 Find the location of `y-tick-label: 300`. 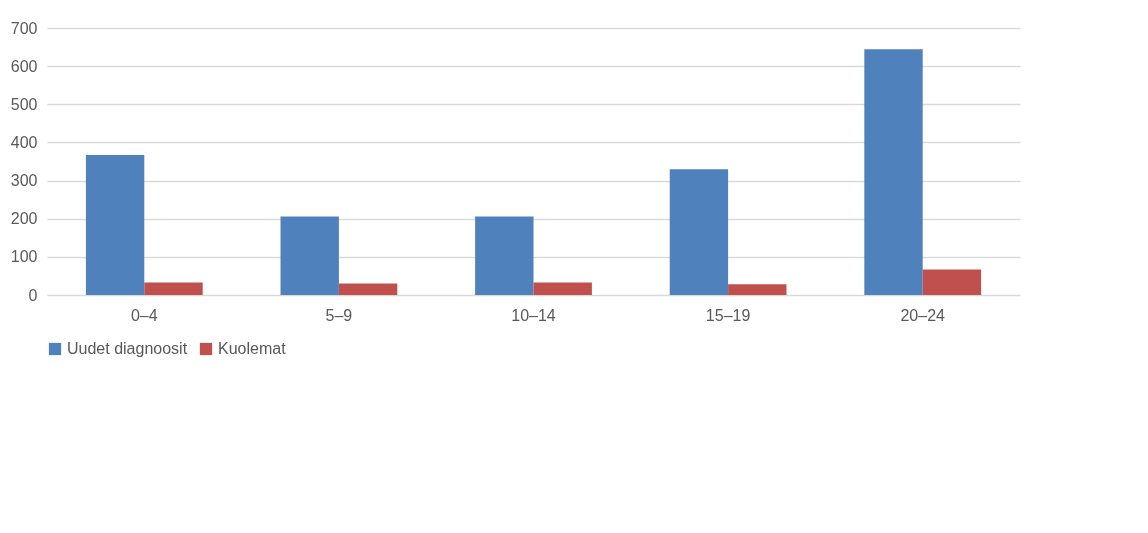

y-tick-label: 300 is located at coordinates (24, 181).